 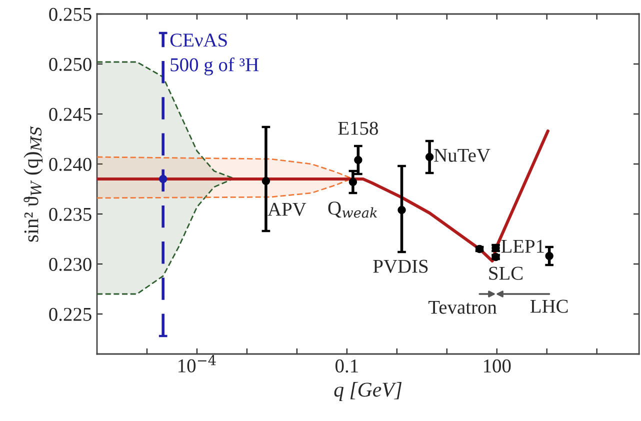 I want to click on x-tick-label: 100, so click(x=497, y=366).